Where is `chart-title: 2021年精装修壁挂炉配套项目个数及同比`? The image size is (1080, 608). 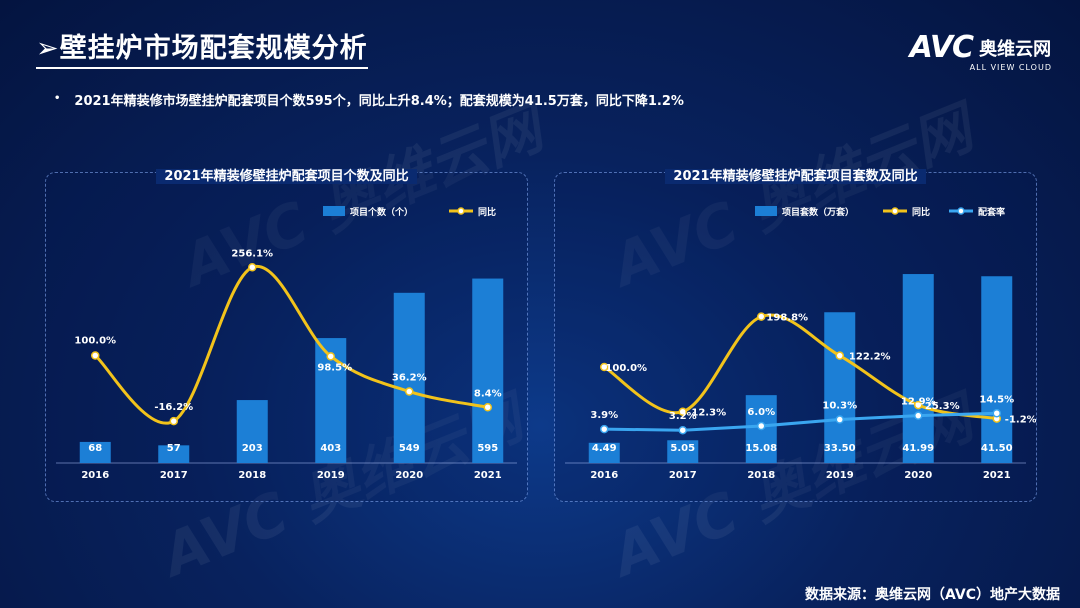 chart-title: 2021年精装修壁挂炉配套项目个数及同比 is located at coordinates (286, 174).